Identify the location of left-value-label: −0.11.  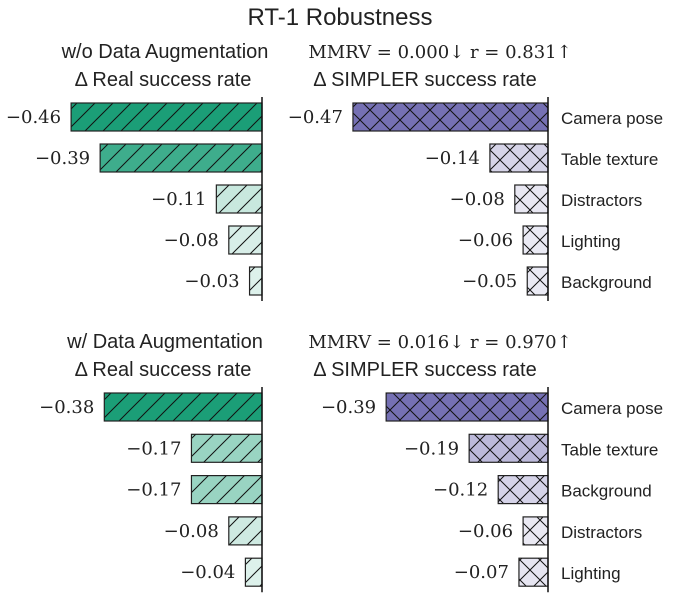
(178, 199).